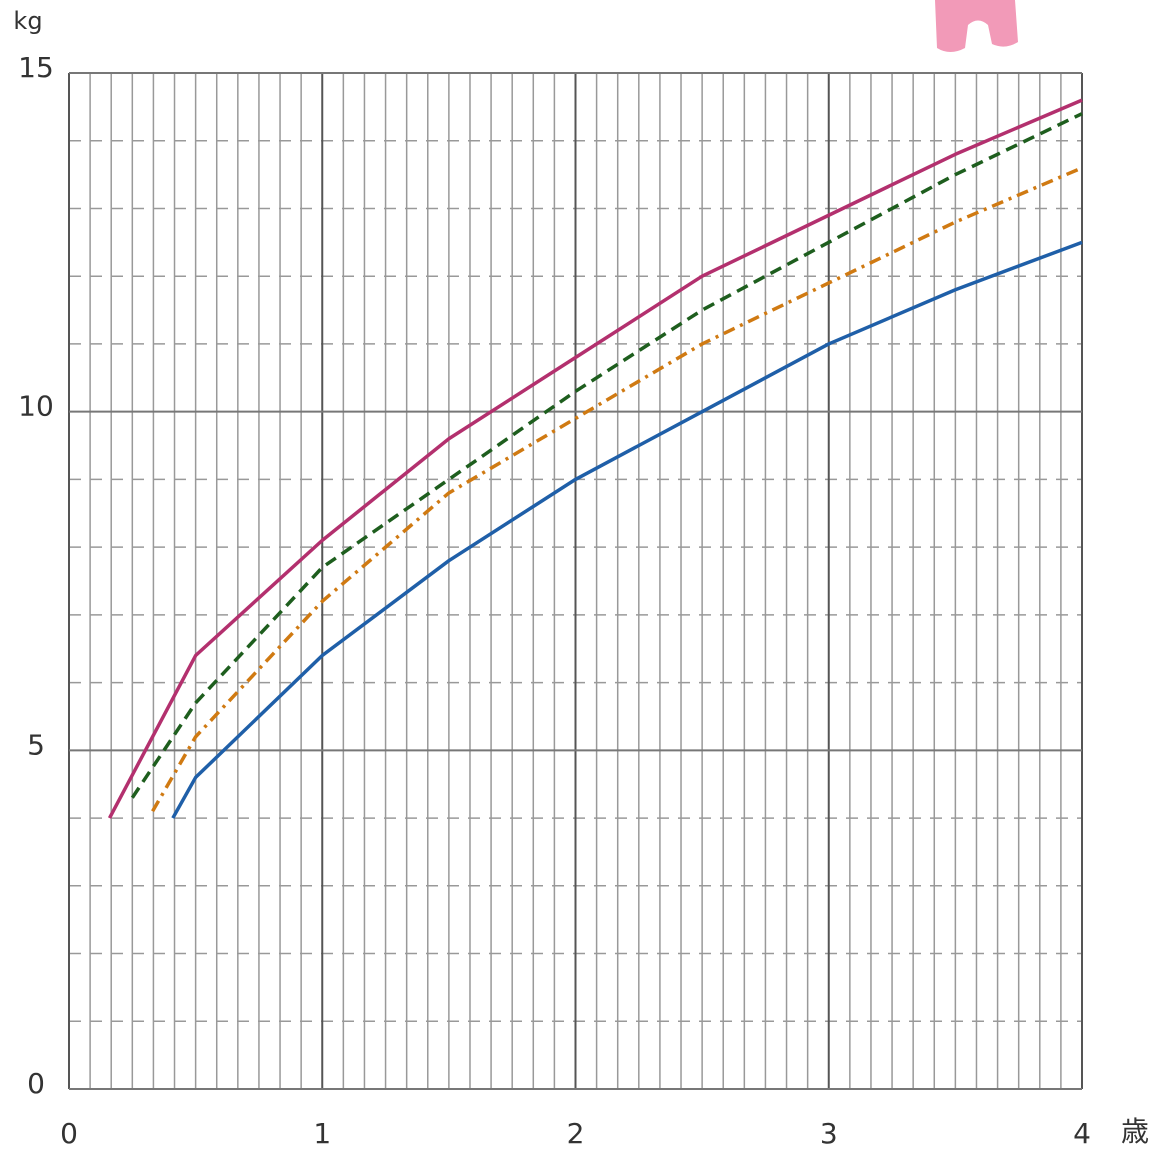 Image resolution: width=1164 pixels, height=1157 pixels. I want to click on x-tick-label: 2, so click(576, 1133).